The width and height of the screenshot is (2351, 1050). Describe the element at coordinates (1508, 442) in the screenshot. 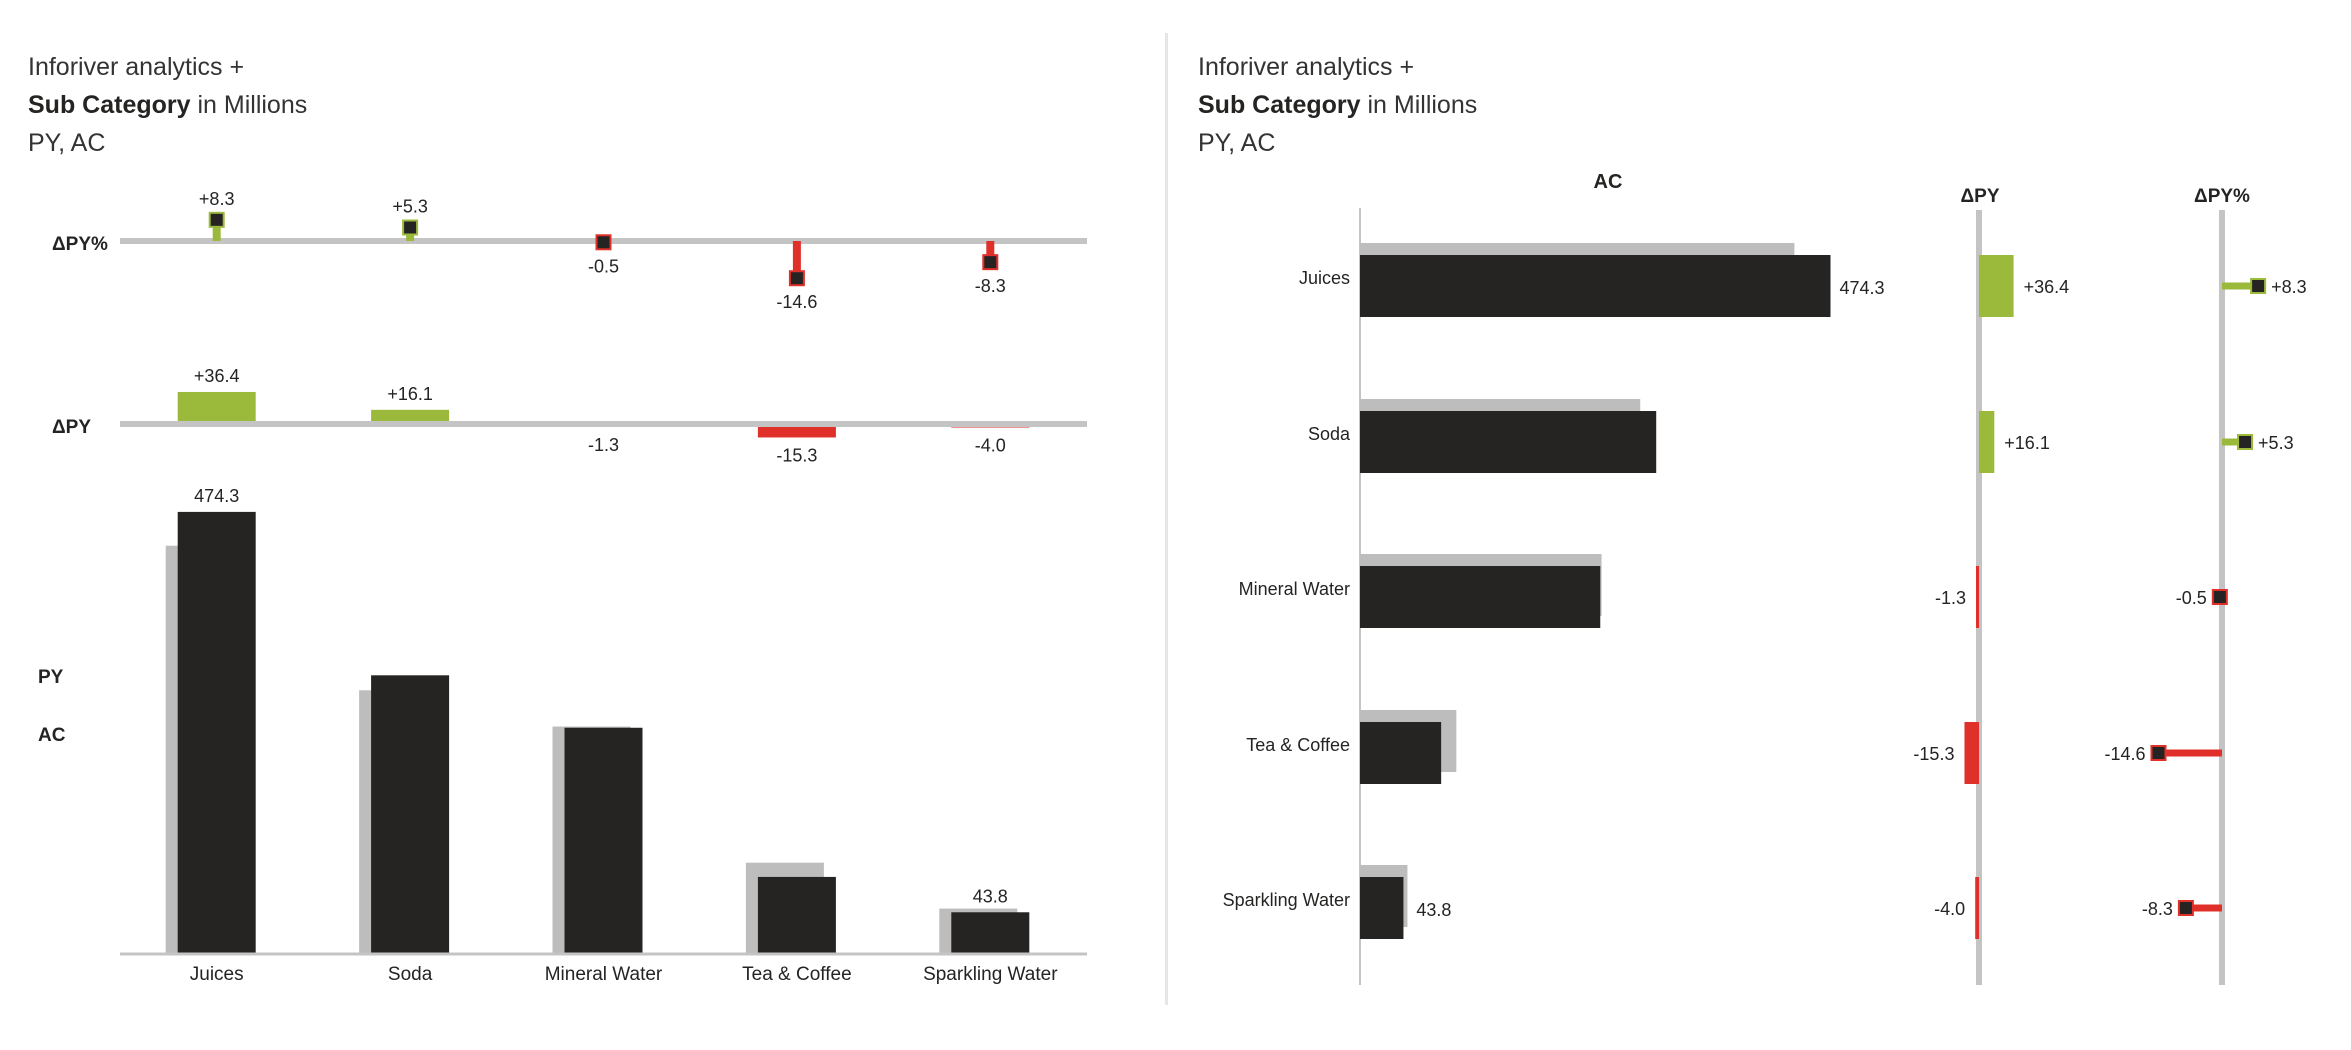

I see `ac-hbar-soda` at that location.